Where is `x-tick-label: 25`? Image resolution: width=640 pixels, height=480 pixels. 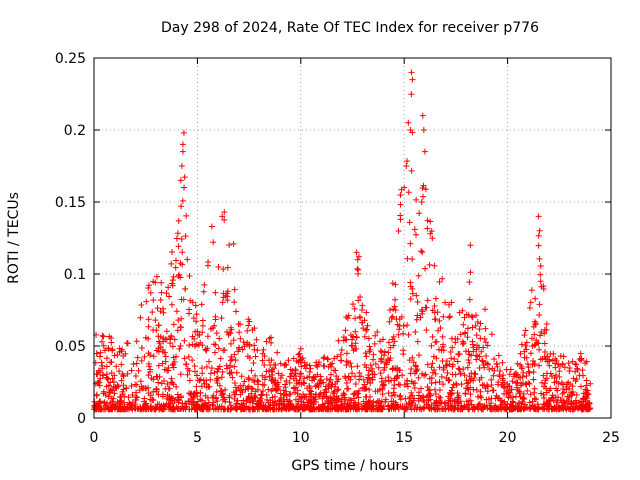
x-tick-label: 25 is located at coordinates (611, 438).